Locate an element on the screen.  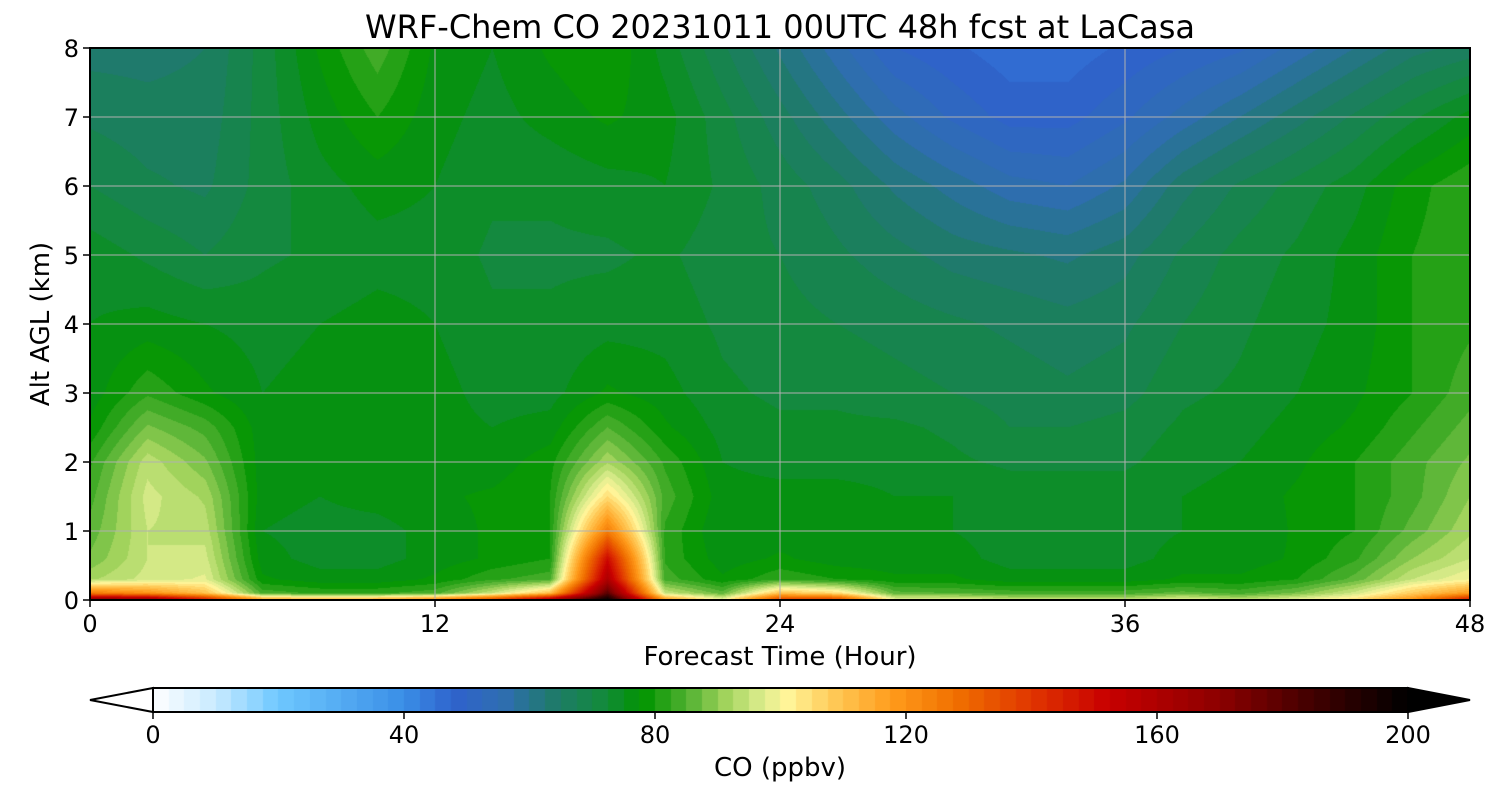
y-tick-label: 7 is located at coordinates (71, 118).